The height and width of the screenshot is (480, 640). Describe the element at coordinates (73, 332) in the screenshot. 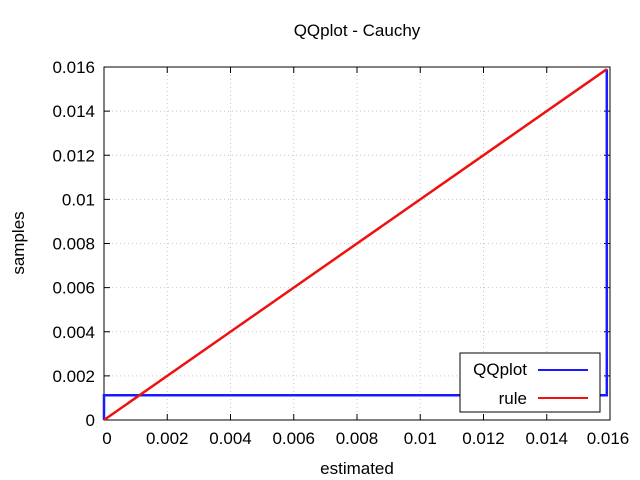

I see `y-tick-label: 0.004` at that location.